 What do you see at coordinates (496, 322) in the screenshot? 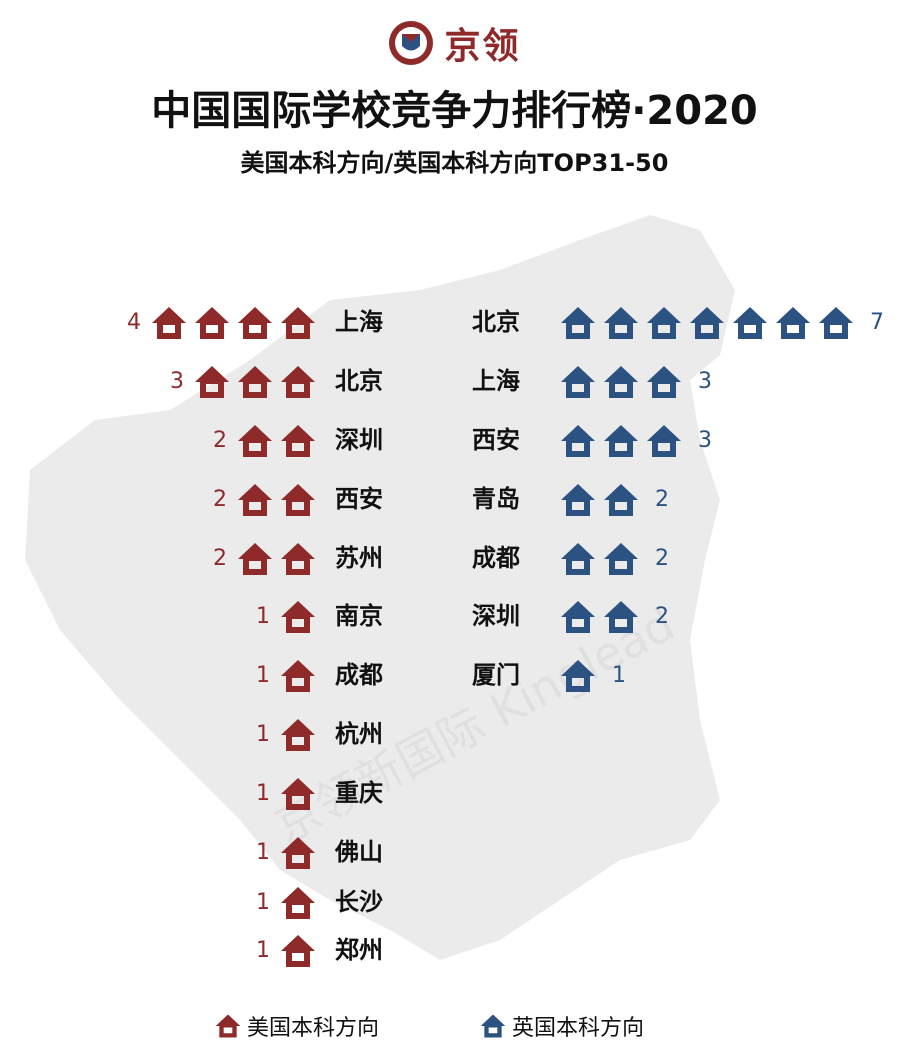
I see `uk-city-label: 北京` at bounding box center [496, 322].